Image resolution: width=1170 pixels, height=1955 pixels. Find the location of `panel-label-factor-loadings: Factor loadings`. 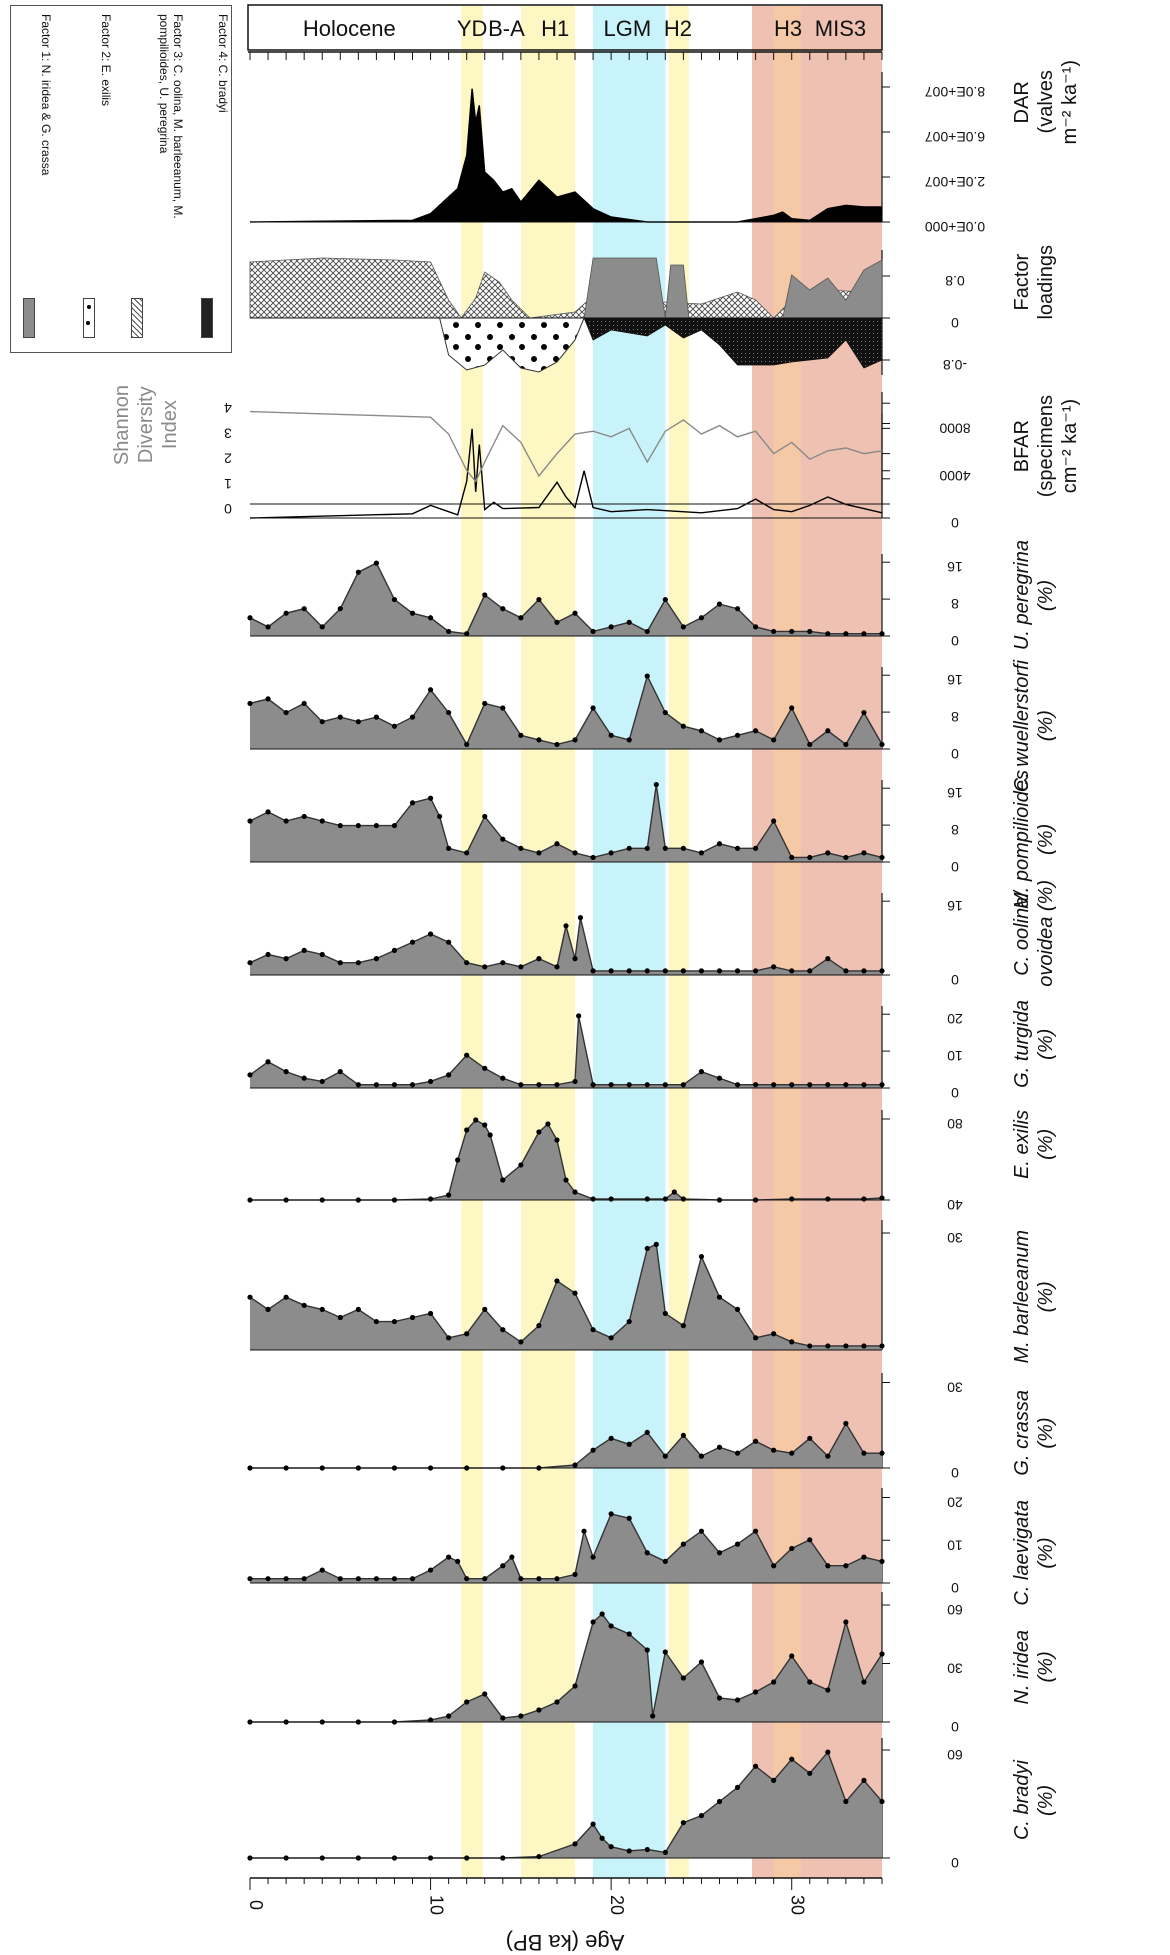

panel-label-factor-loadings: Factor loadings is located at coordinates (1034, 282).